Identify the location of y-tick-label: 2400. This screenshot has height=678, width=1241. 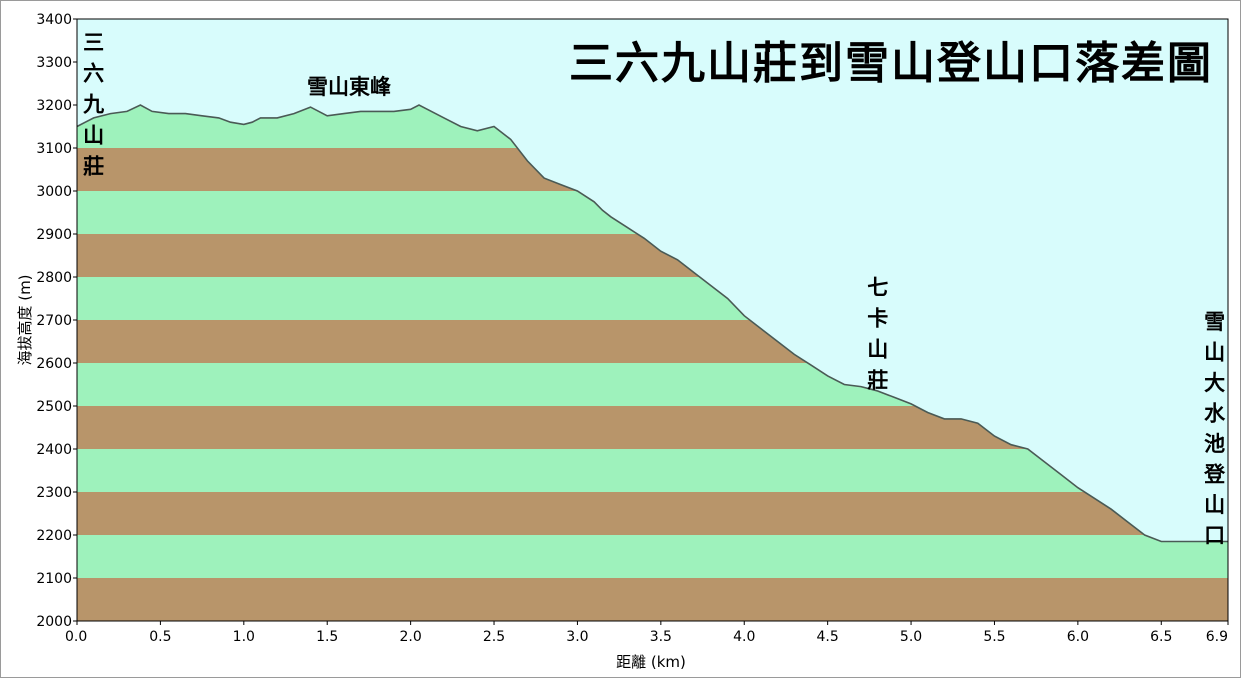
(54, 450).